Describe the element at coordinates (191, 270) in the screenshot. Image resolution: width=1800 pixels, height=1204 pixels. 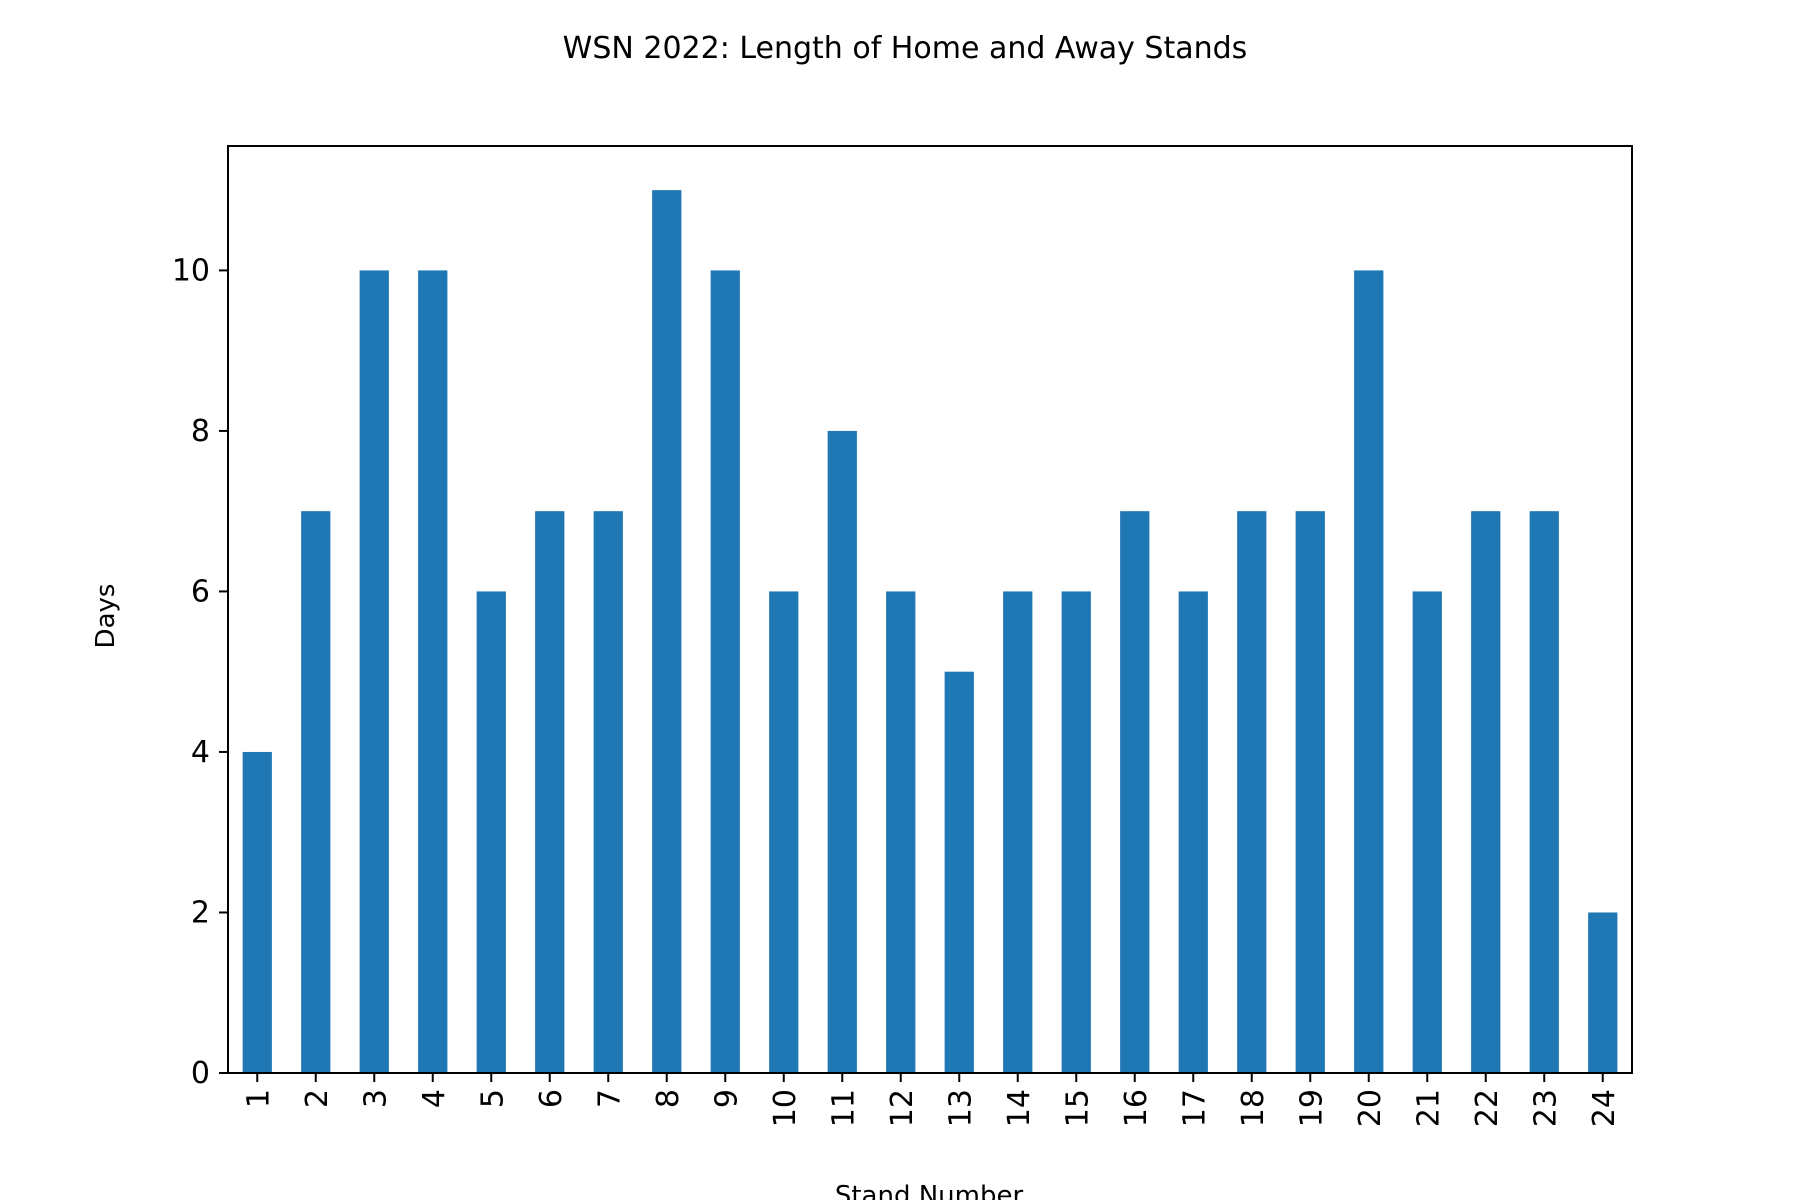
I see `y-tick-label-10: 10` at that location.